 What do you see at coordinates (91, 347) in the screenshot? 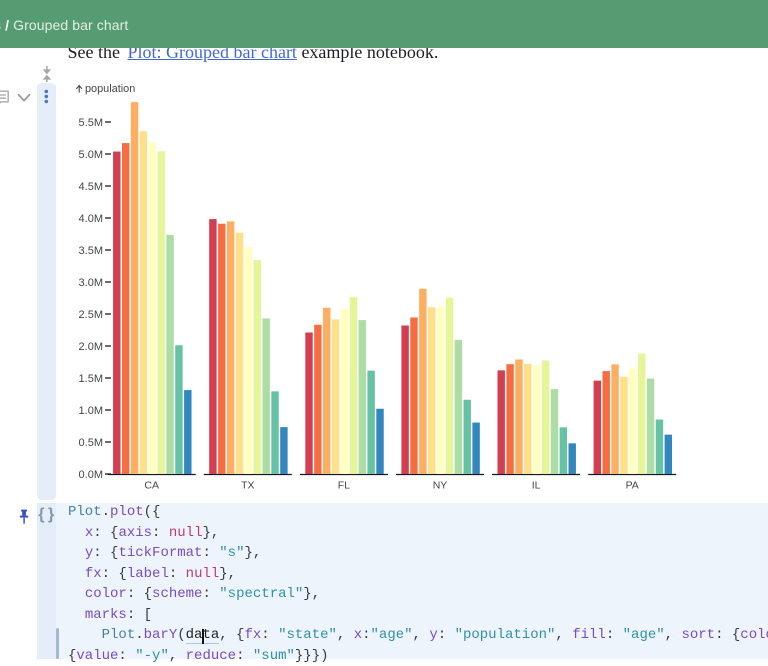
I see `svg-text: 2.0M` at bounding box center [91, 347].